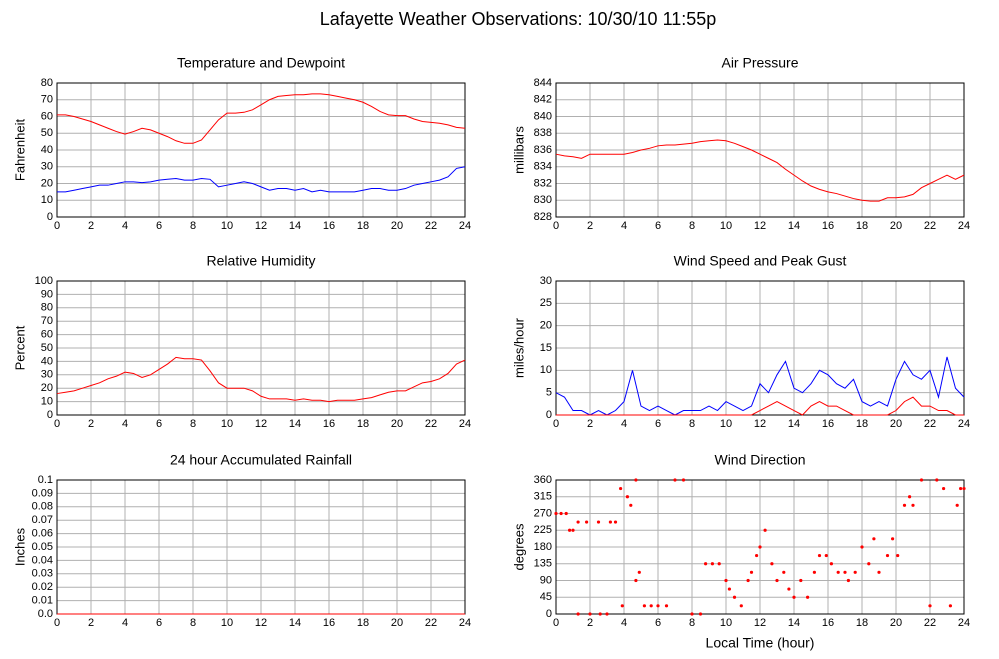  Describe the element at coordinates (19, 150) in the screenshot. I see `y-axis-label: Fahrenheit` at that location.